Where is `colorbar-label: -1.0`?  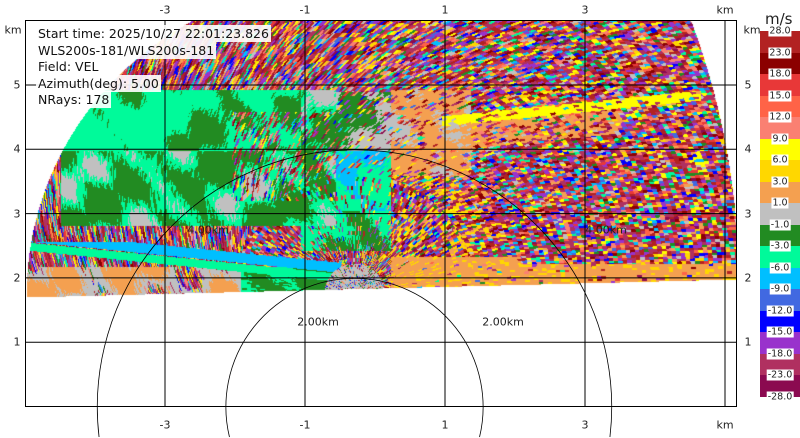 colorbar-label: -1.0 is located at coordinates (780, 225).